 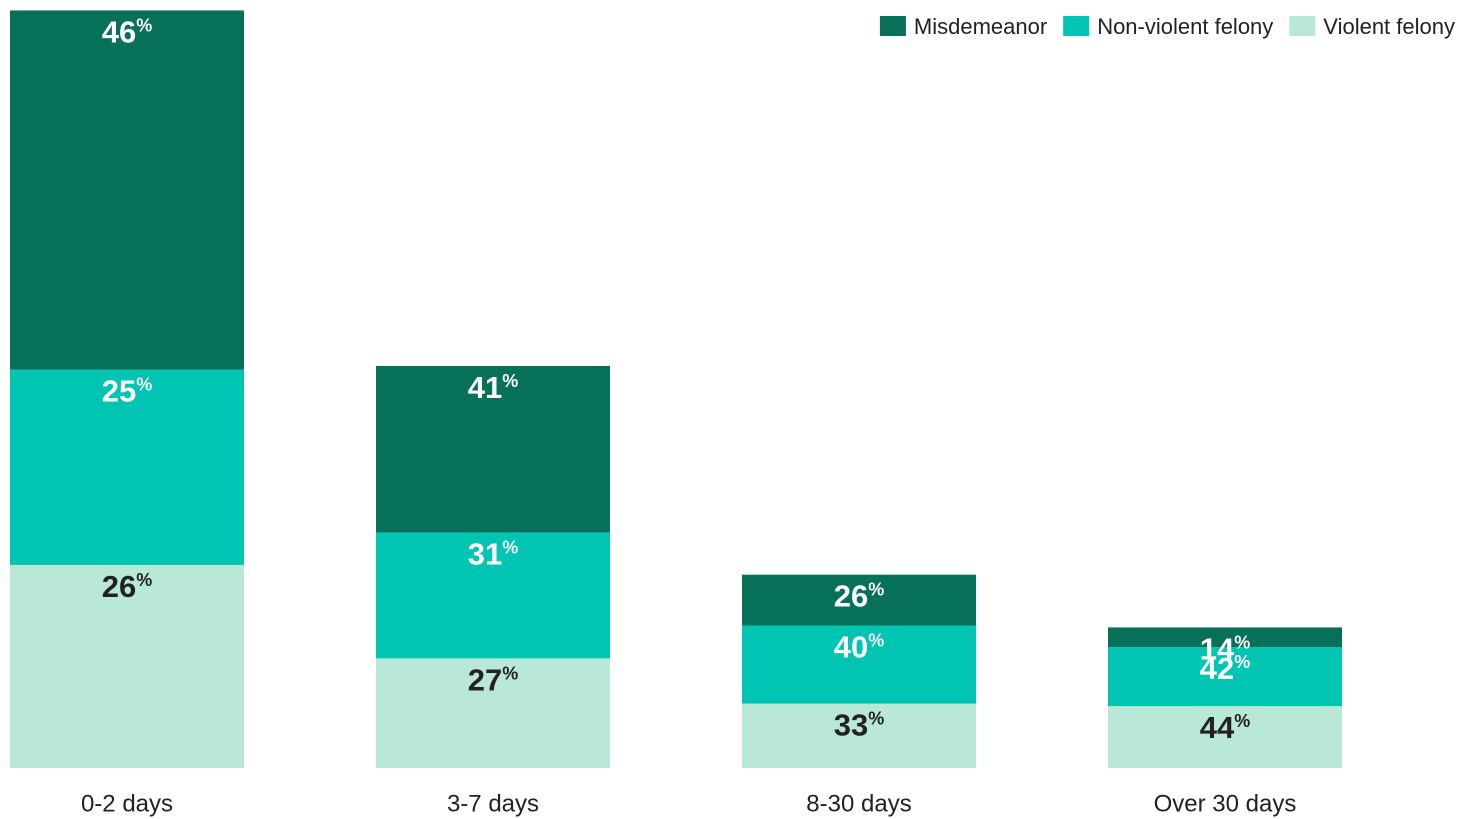 I want to click on data-label: 14%, so click(x=1225, y=649).